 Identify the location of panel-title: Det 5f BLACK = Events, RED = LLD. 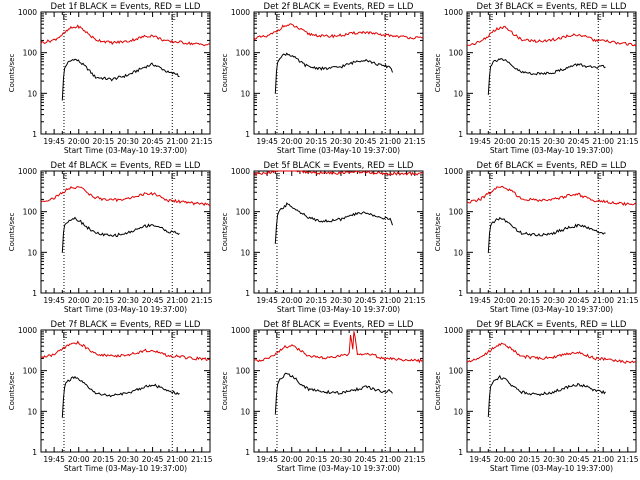
(339, 166).